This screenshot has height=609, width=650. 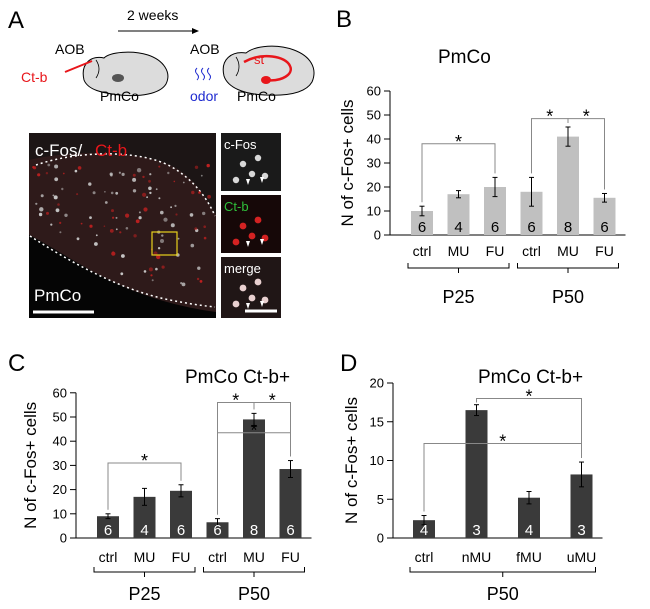 I want to click on timeline-label: 2 weeks, so click(x=152, y=15).